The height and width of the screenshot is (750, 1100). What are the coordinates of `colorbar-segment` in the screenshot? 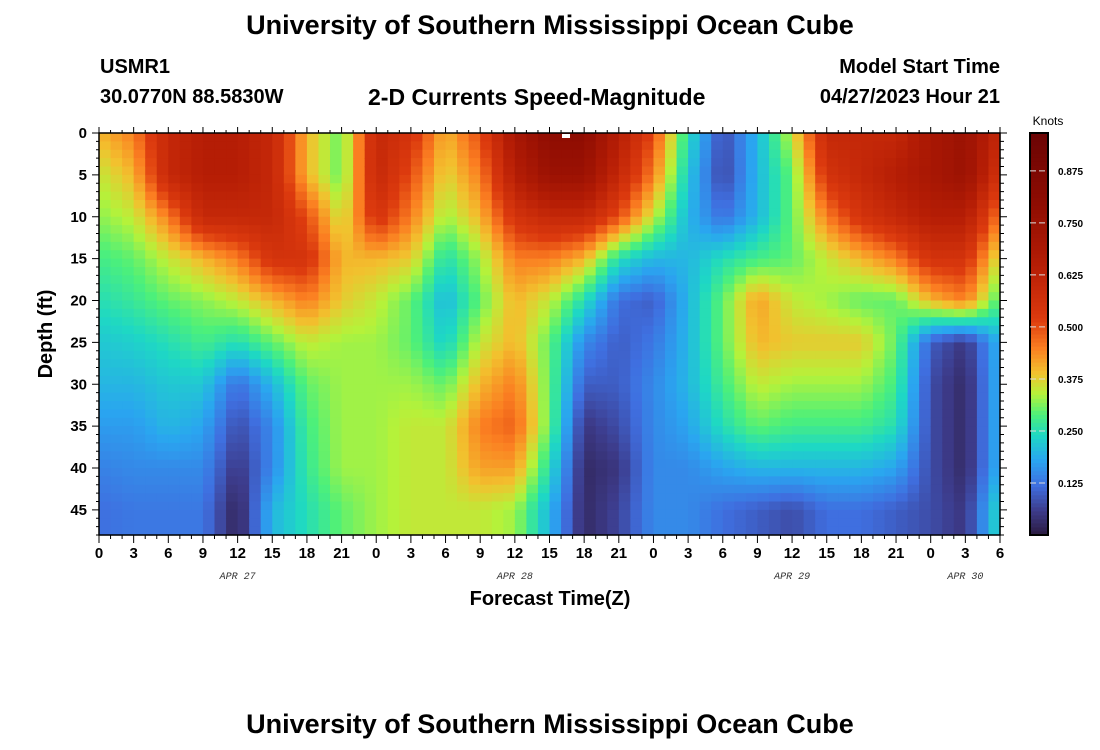 It's located at (1039, 175).